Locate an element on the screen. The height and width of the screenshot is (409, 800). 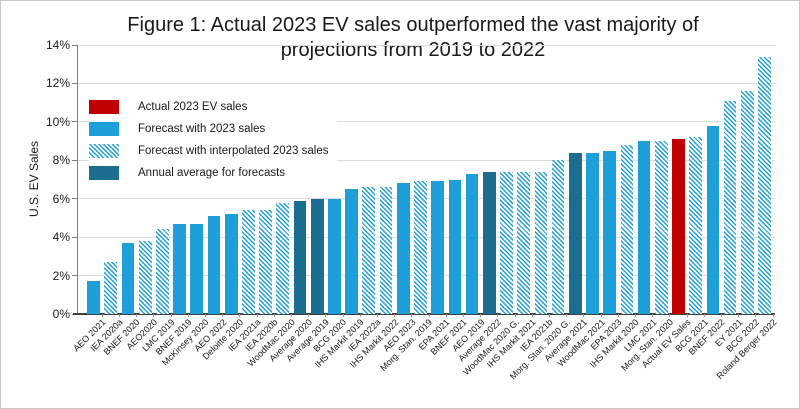
y-tick-label: 10% is located at coordinates (57, 121).